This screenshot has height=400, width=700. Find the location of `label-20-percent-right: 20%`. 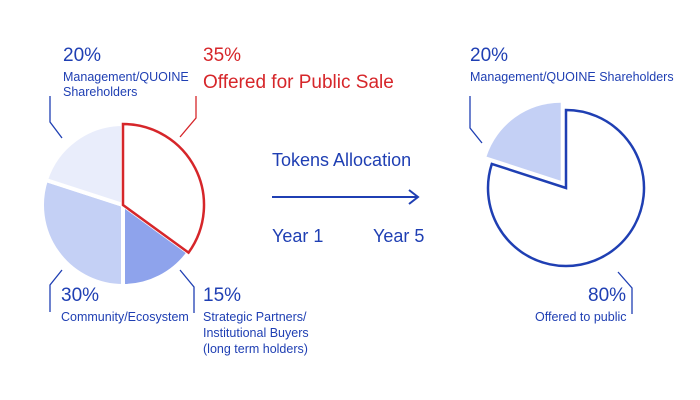

label-20-percent-right: 20% is located at coordinates (489, 55).